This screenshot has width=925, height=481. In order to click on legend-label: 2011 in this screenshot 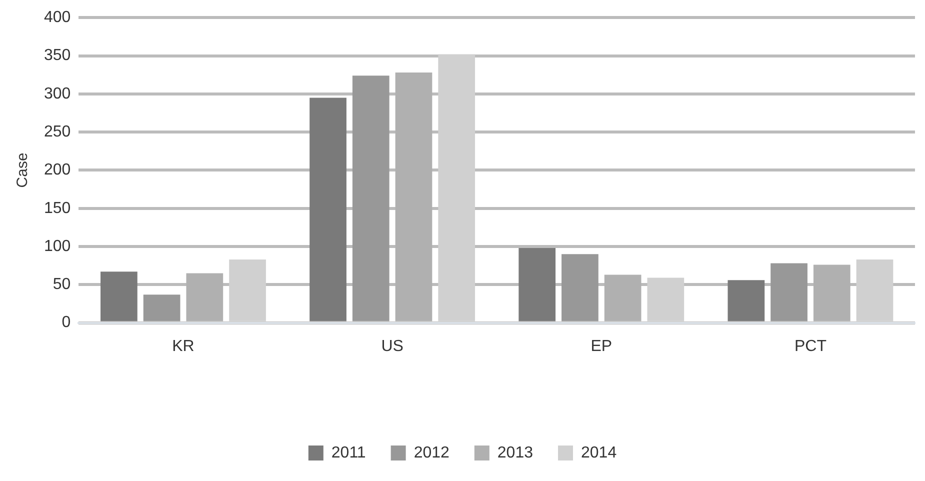, I will do `click(348, 453)`.